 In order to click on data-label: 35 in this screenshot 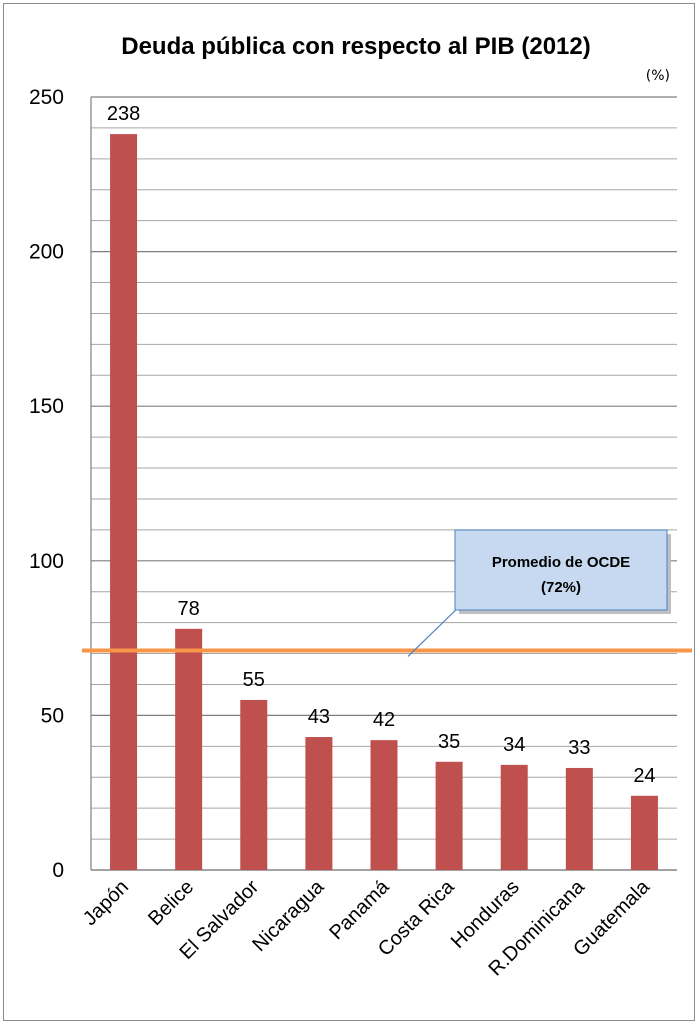, I will do `click(449, 742)`.